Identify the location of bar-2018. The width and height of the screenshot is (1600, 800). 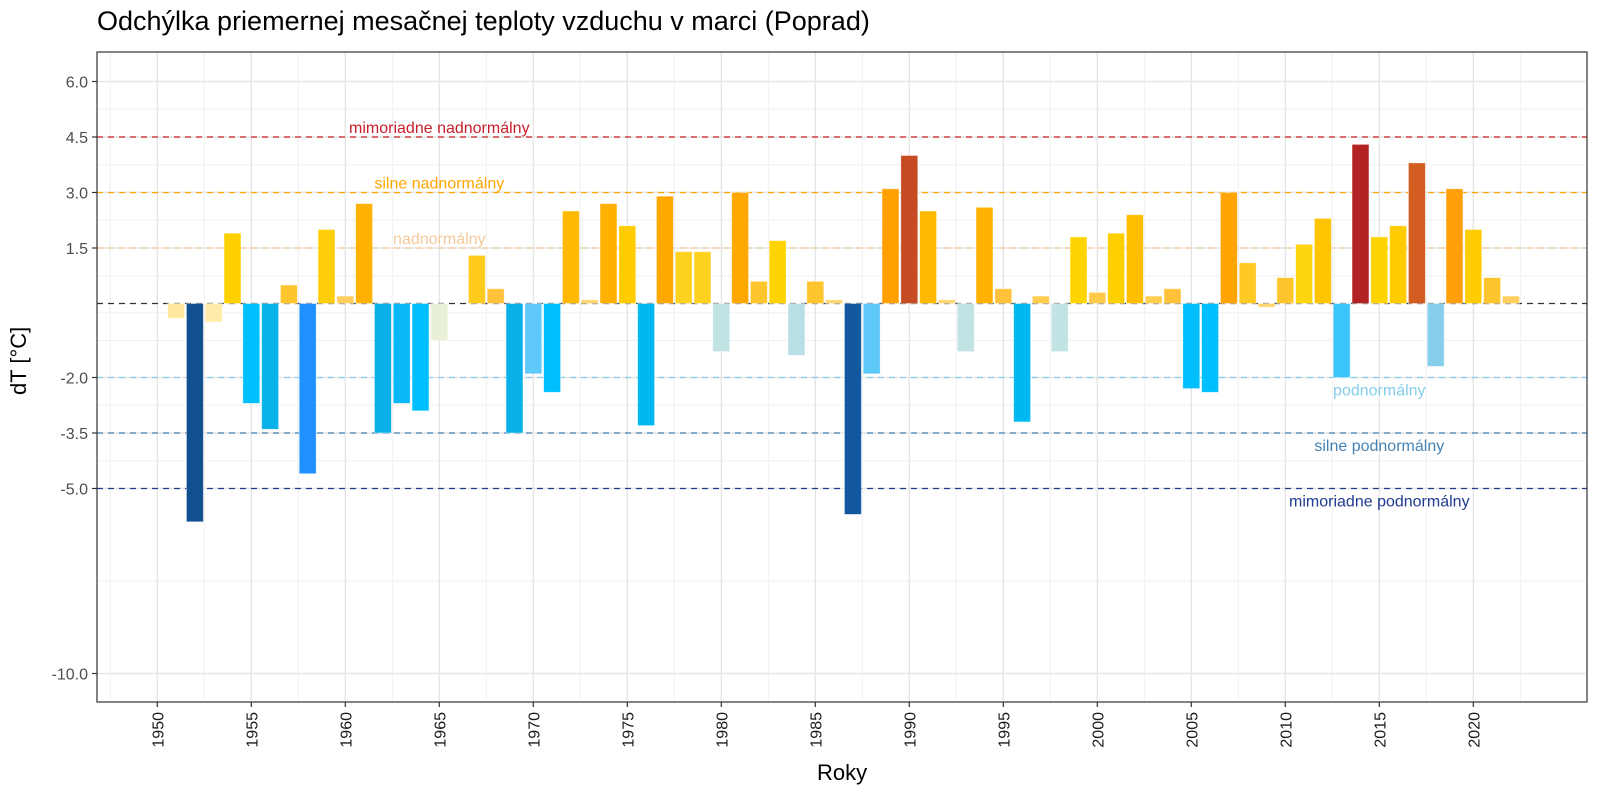
(1435, 335).